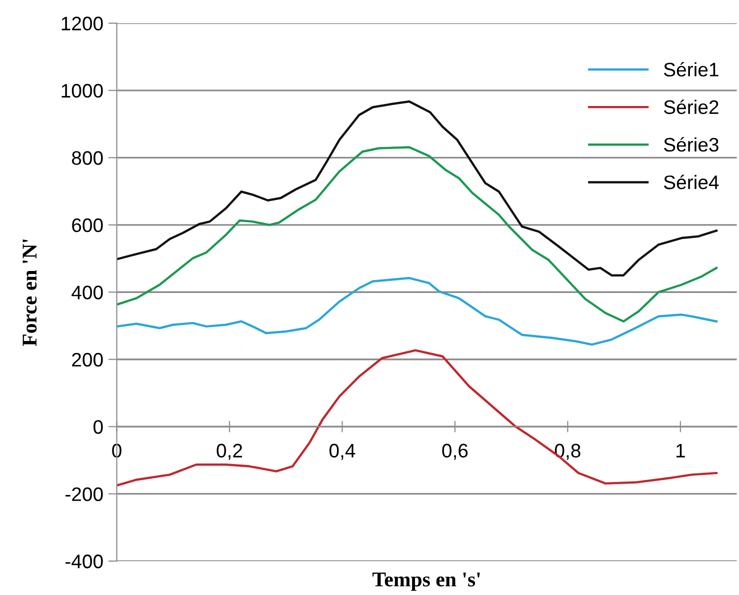  What do you see at coordinates (87, 225) in the screenshot?
I see `y-tick-label: 600` at bounding box center [87, 225].